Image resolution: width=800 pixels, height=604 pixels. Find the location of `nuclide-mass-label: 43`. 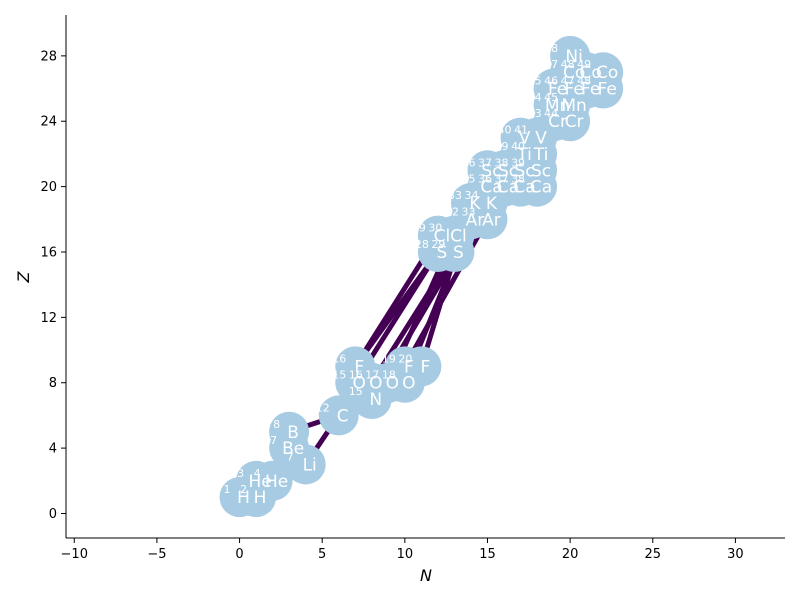

nuclide-mass-label: 43 is located at coordinates (535, 113).